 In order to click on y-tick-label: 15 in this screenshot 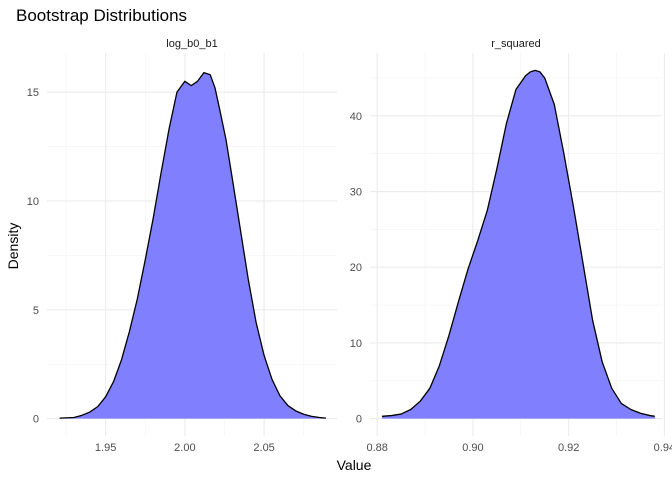, I will do `click(33, 93)`.